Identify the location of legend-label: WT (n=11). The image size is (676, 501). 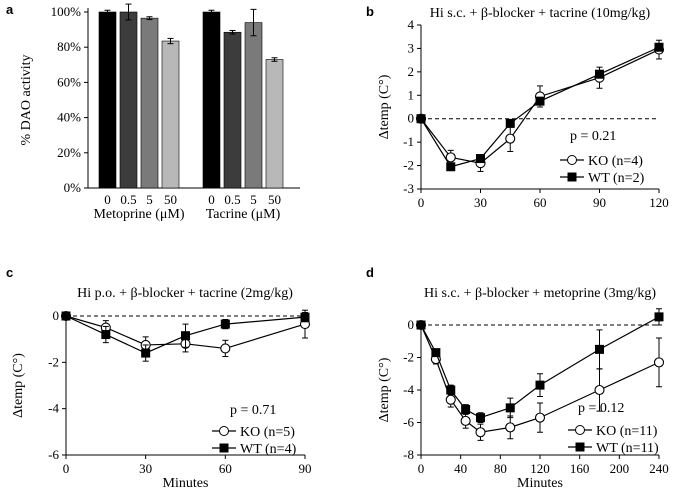
(627, 448).